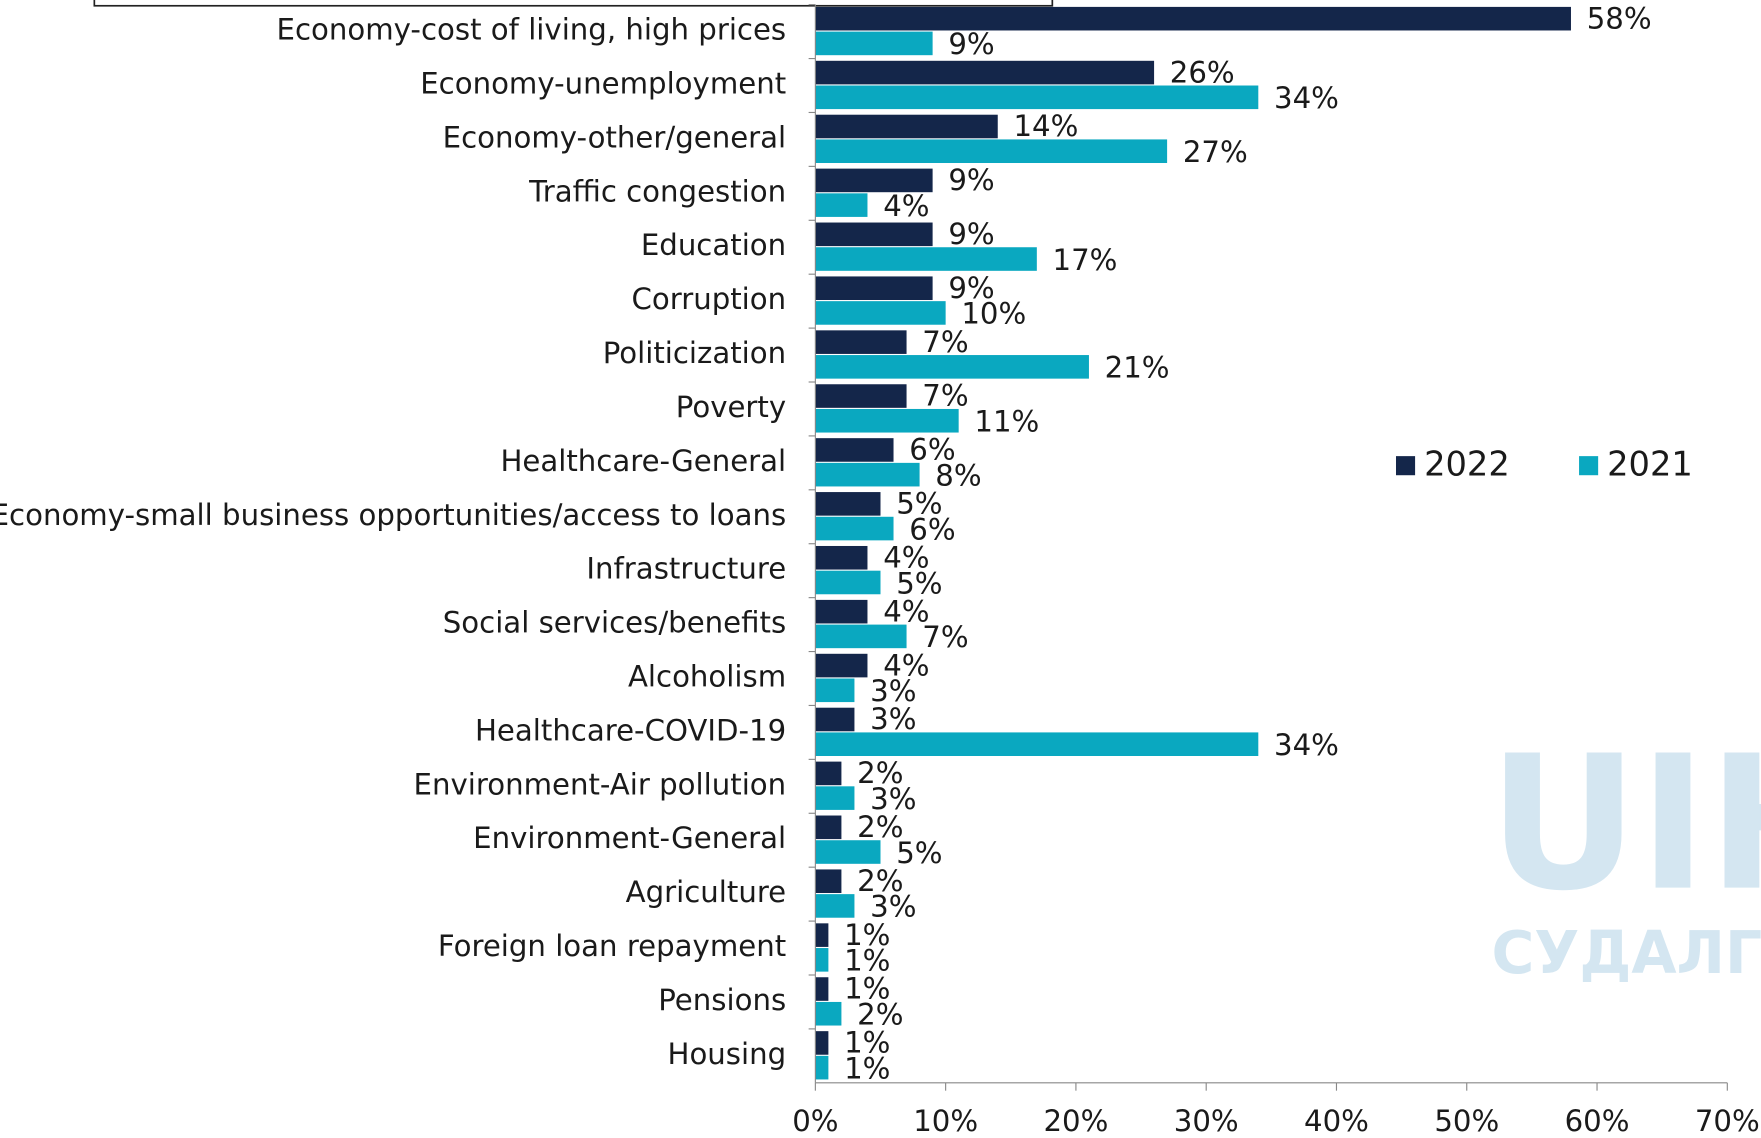 The width and height of the screenshot is (1761, 1138). I want to click on y-tick-label: Corruption, so click(708, 299).